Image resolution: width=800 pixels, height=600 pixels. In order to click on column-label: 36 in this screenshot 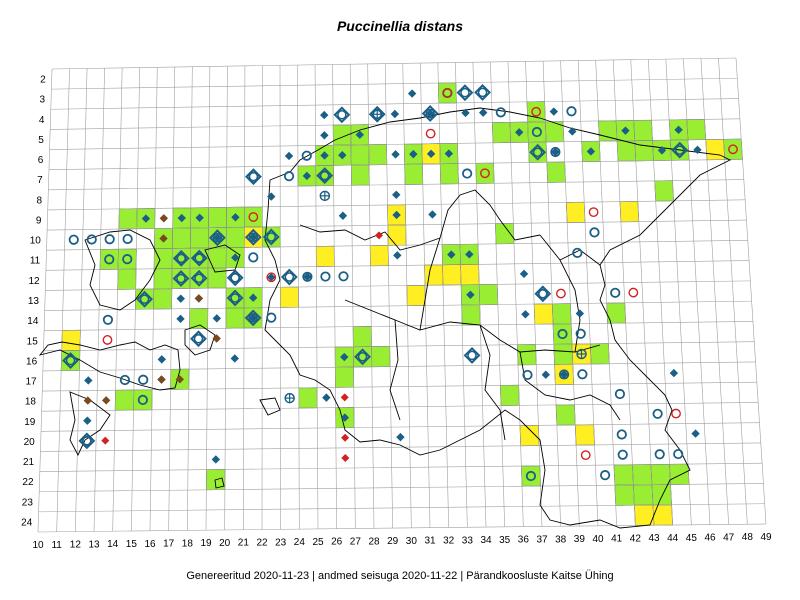, I will do `click(524, 540)`.